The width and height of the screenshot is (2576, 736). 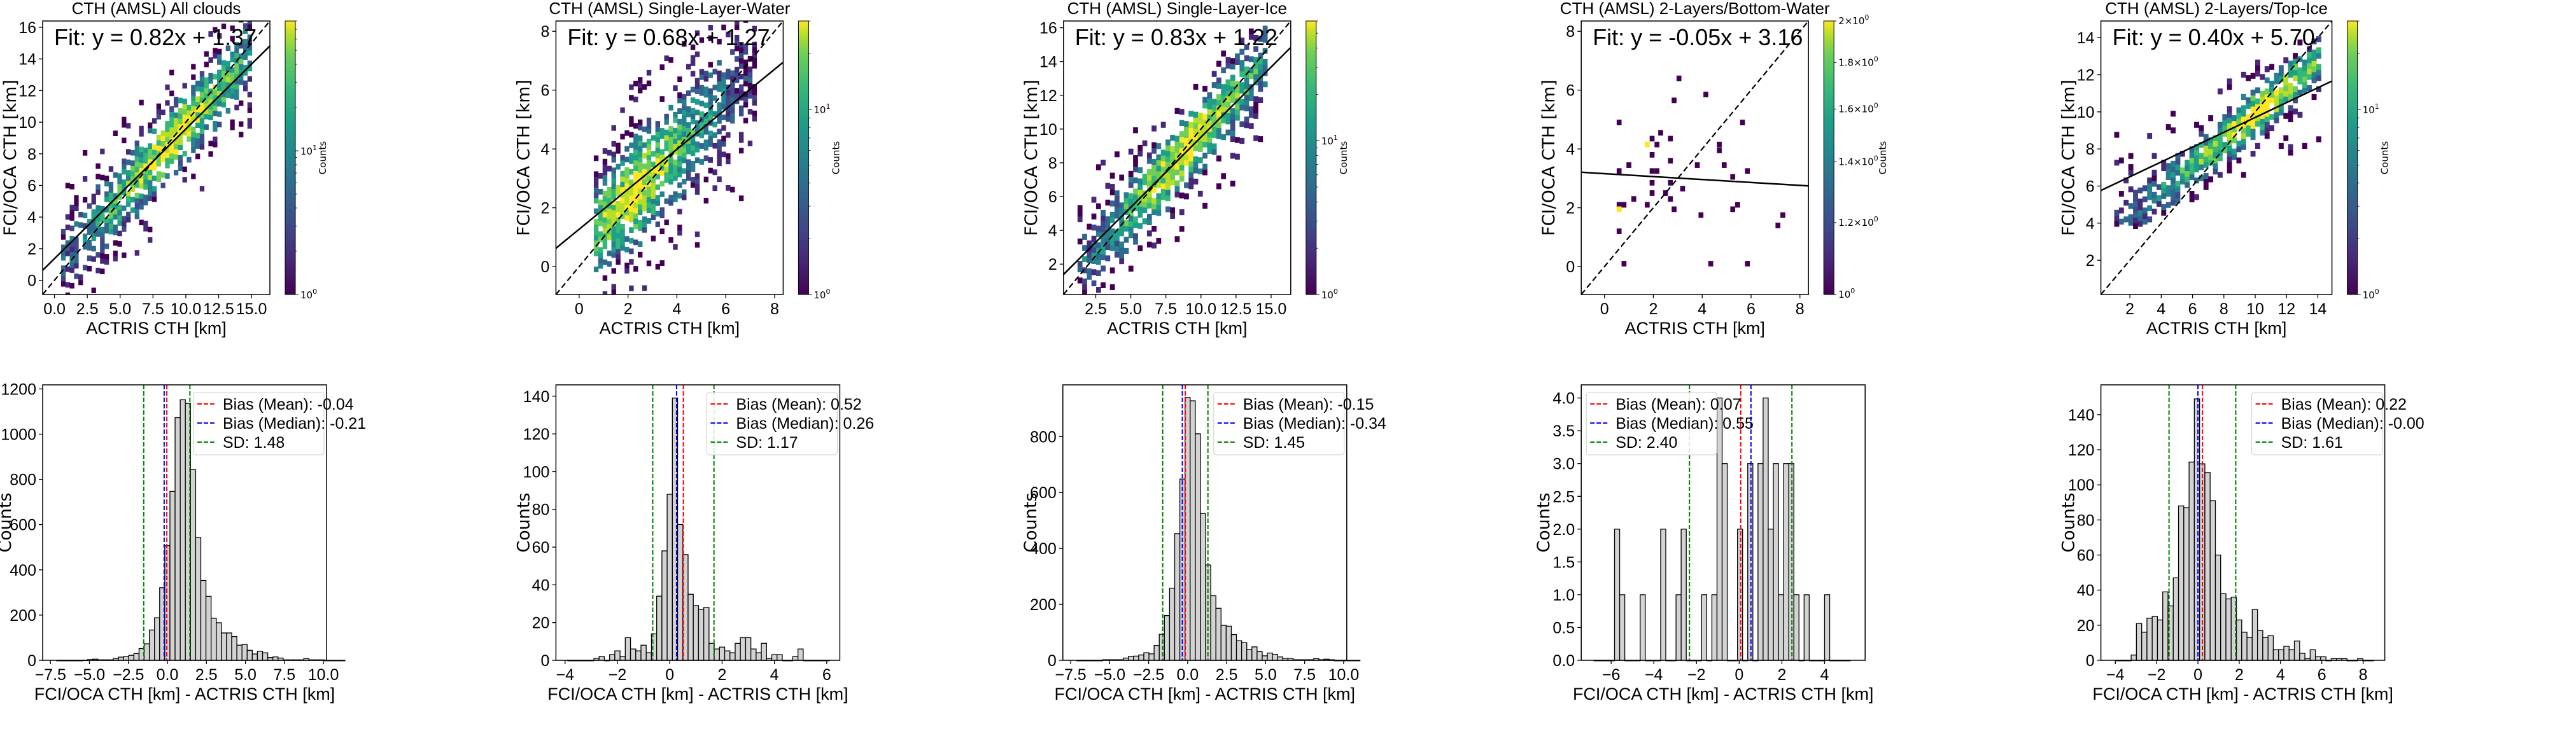 What do you see at coordinates (1315, 424) in the screenshot?
I see `legend-entry: Bias (Median): -0.34` at bounding box center [1315, 424].